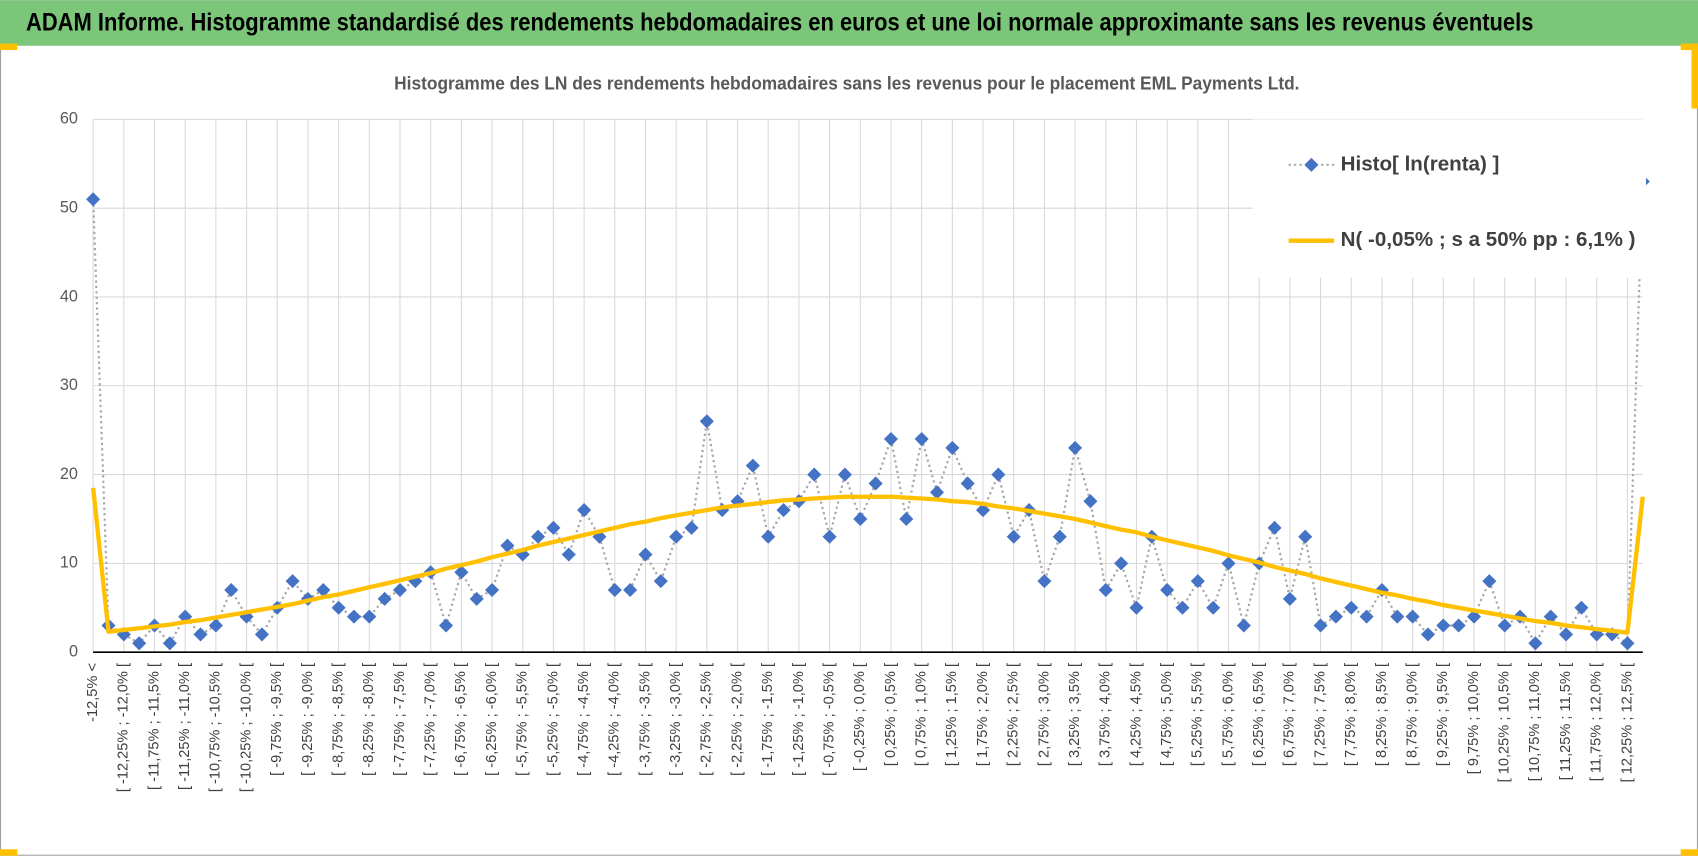 Image resolution: width=1698 pixels, height=856 pixels. Describe the element at coordinates (69, 207) in the screenshot. I see `y-tick-label: 50` at that location.